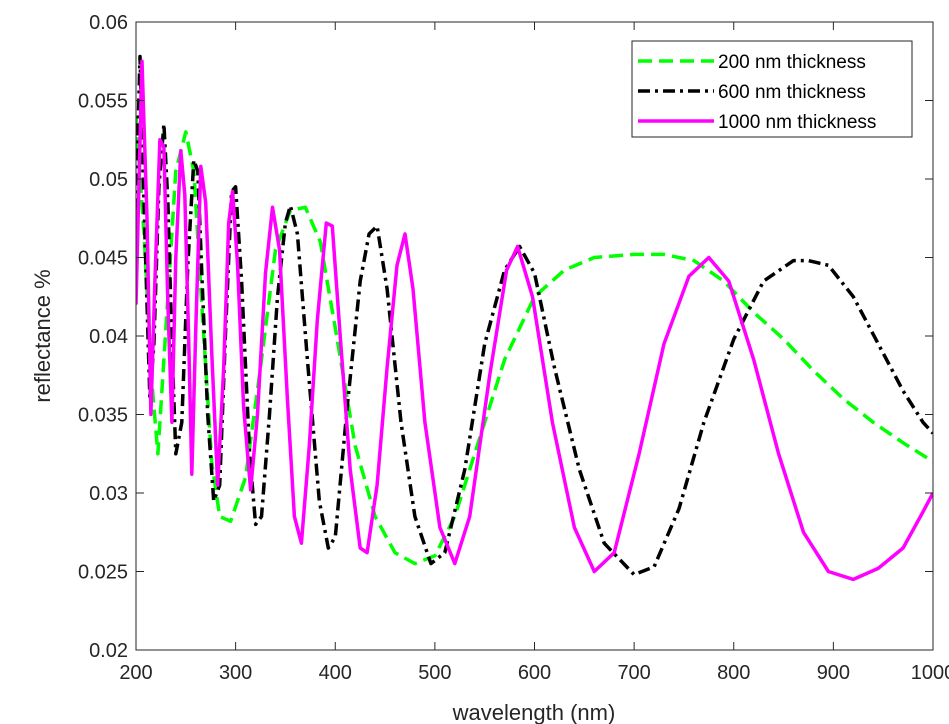 This screenshot has height=724, width=949. Describe the element at coordinates (103, 573) in the screenshot. I see `y-tick-label: 0.025` at that location.